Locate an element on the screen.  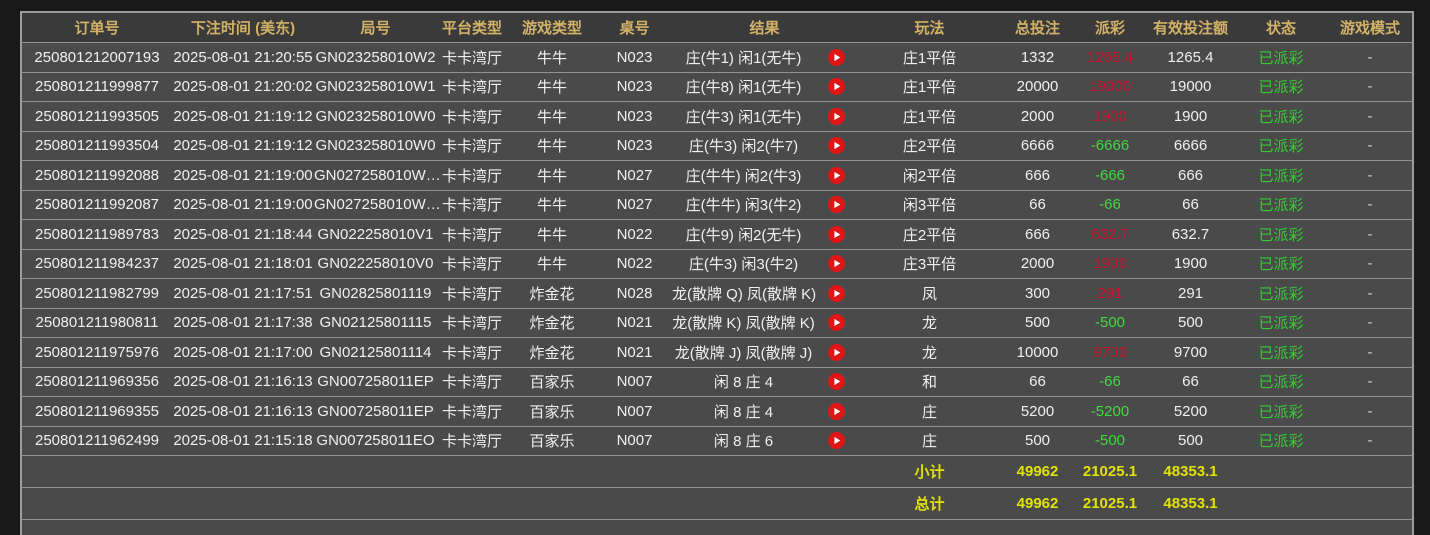
cell-result: 庄(牛3) 闲1(无牛) is located at coordinates (764, 116).